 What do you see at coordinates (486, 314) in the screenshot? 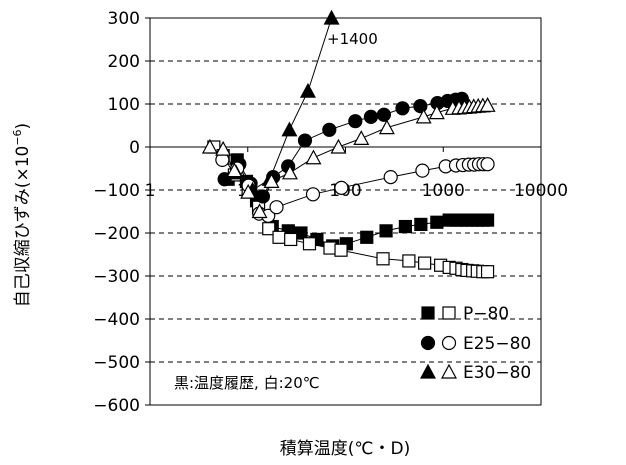
I see `legend-label: P−80` at bounding box center [486, 314].